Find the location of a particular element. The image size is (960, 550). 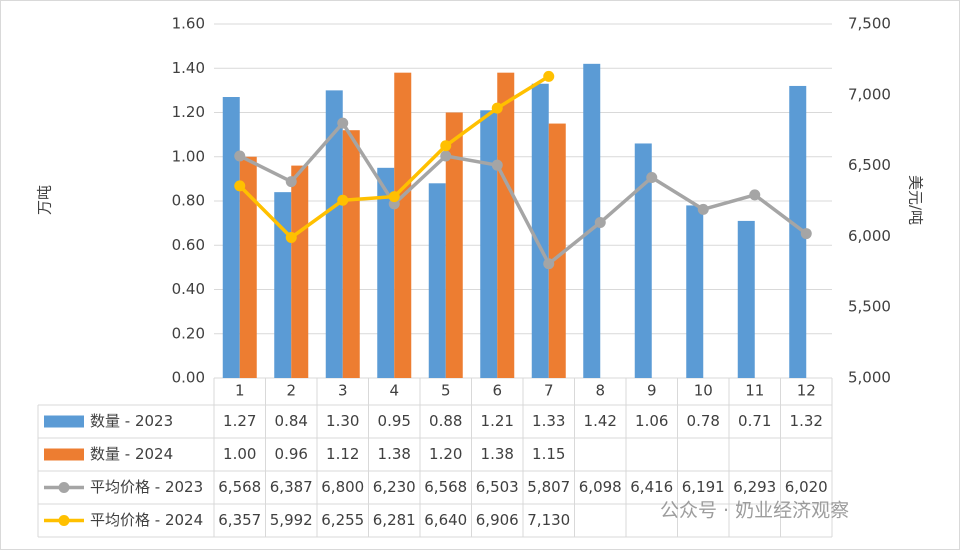

table-value: 0.96 is located at coordinates (291, 454).